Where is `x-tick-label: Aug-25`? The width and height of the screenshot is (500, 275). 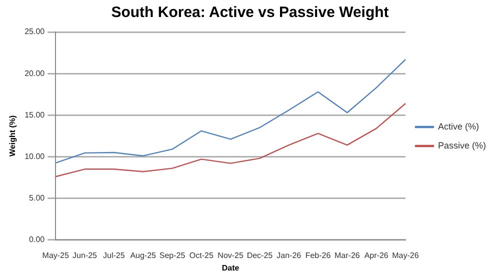
x-tick-label: Aug-25 is located at coordinates (143, 255).